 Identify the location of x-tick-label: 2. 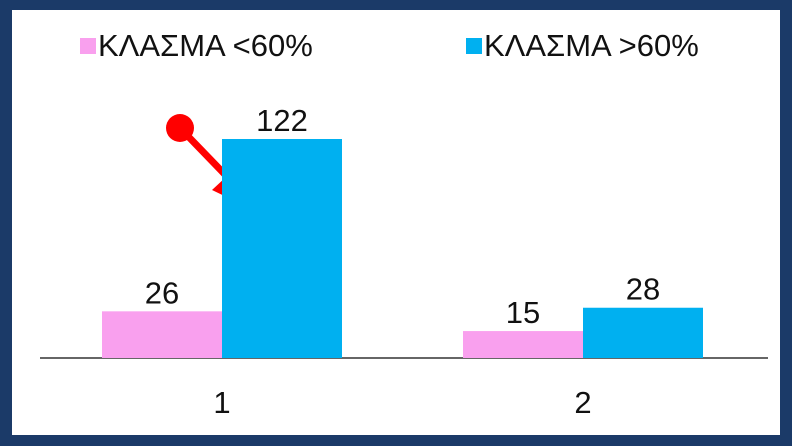
(582, 402).